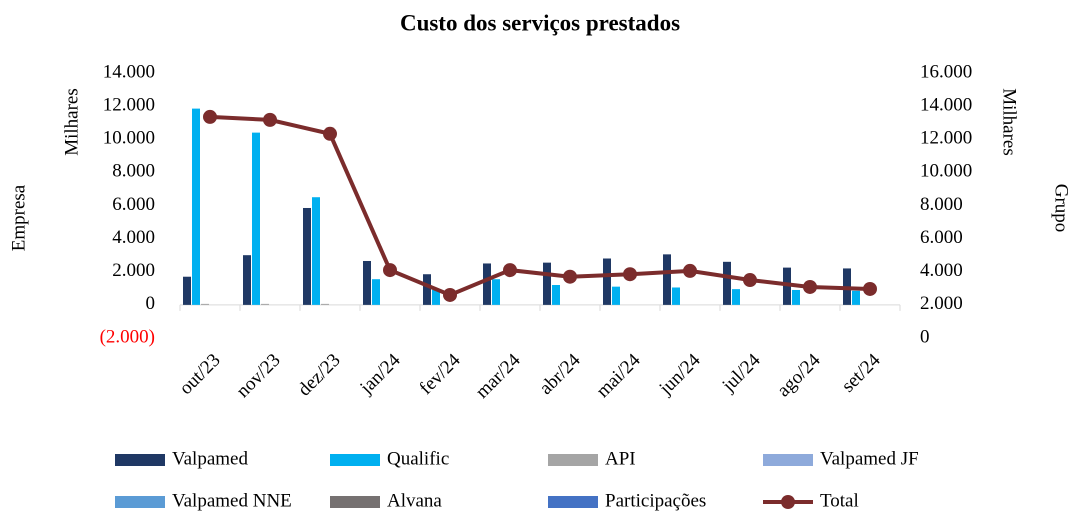 Image resolution: width=1068 pixels, height=514 pixels. Describe the element at coordinates (127, 336) in the screenshot. I see `y-tick-label: (2.000)` at that location.